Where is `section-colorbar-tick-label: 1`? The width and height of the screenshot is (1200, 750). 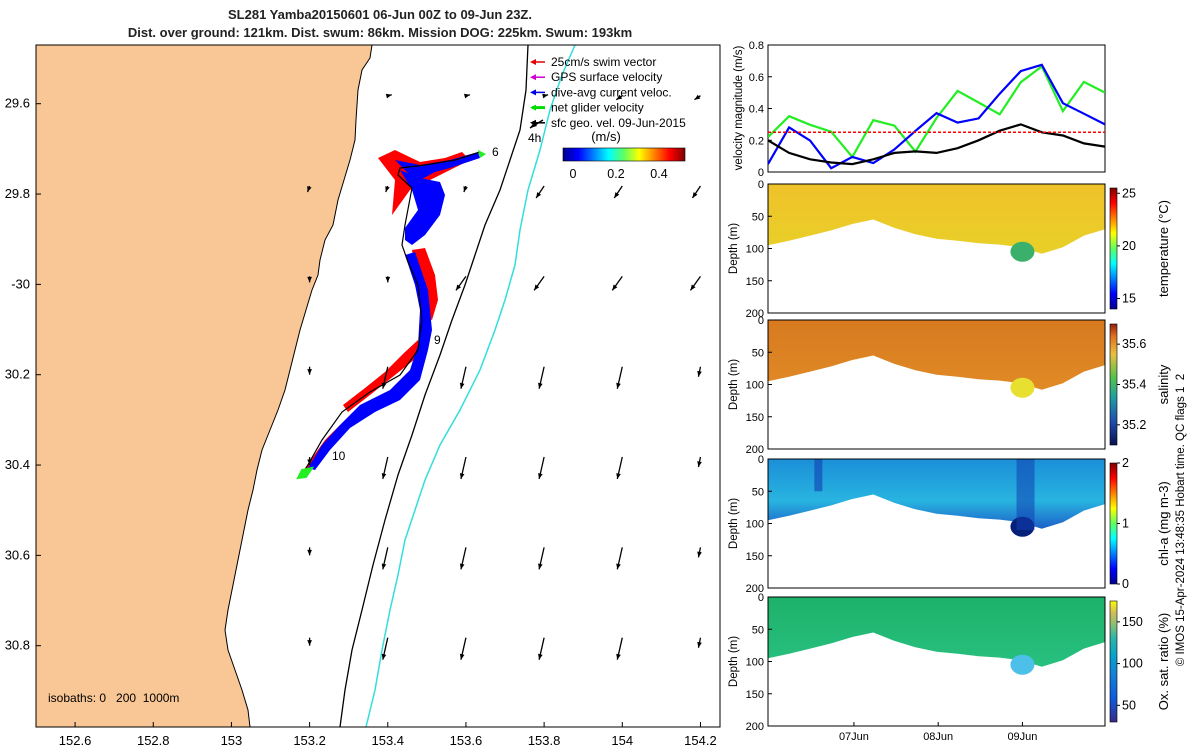 section-colorbar-tick-label: 1 is located at coordinates (1125, 524).